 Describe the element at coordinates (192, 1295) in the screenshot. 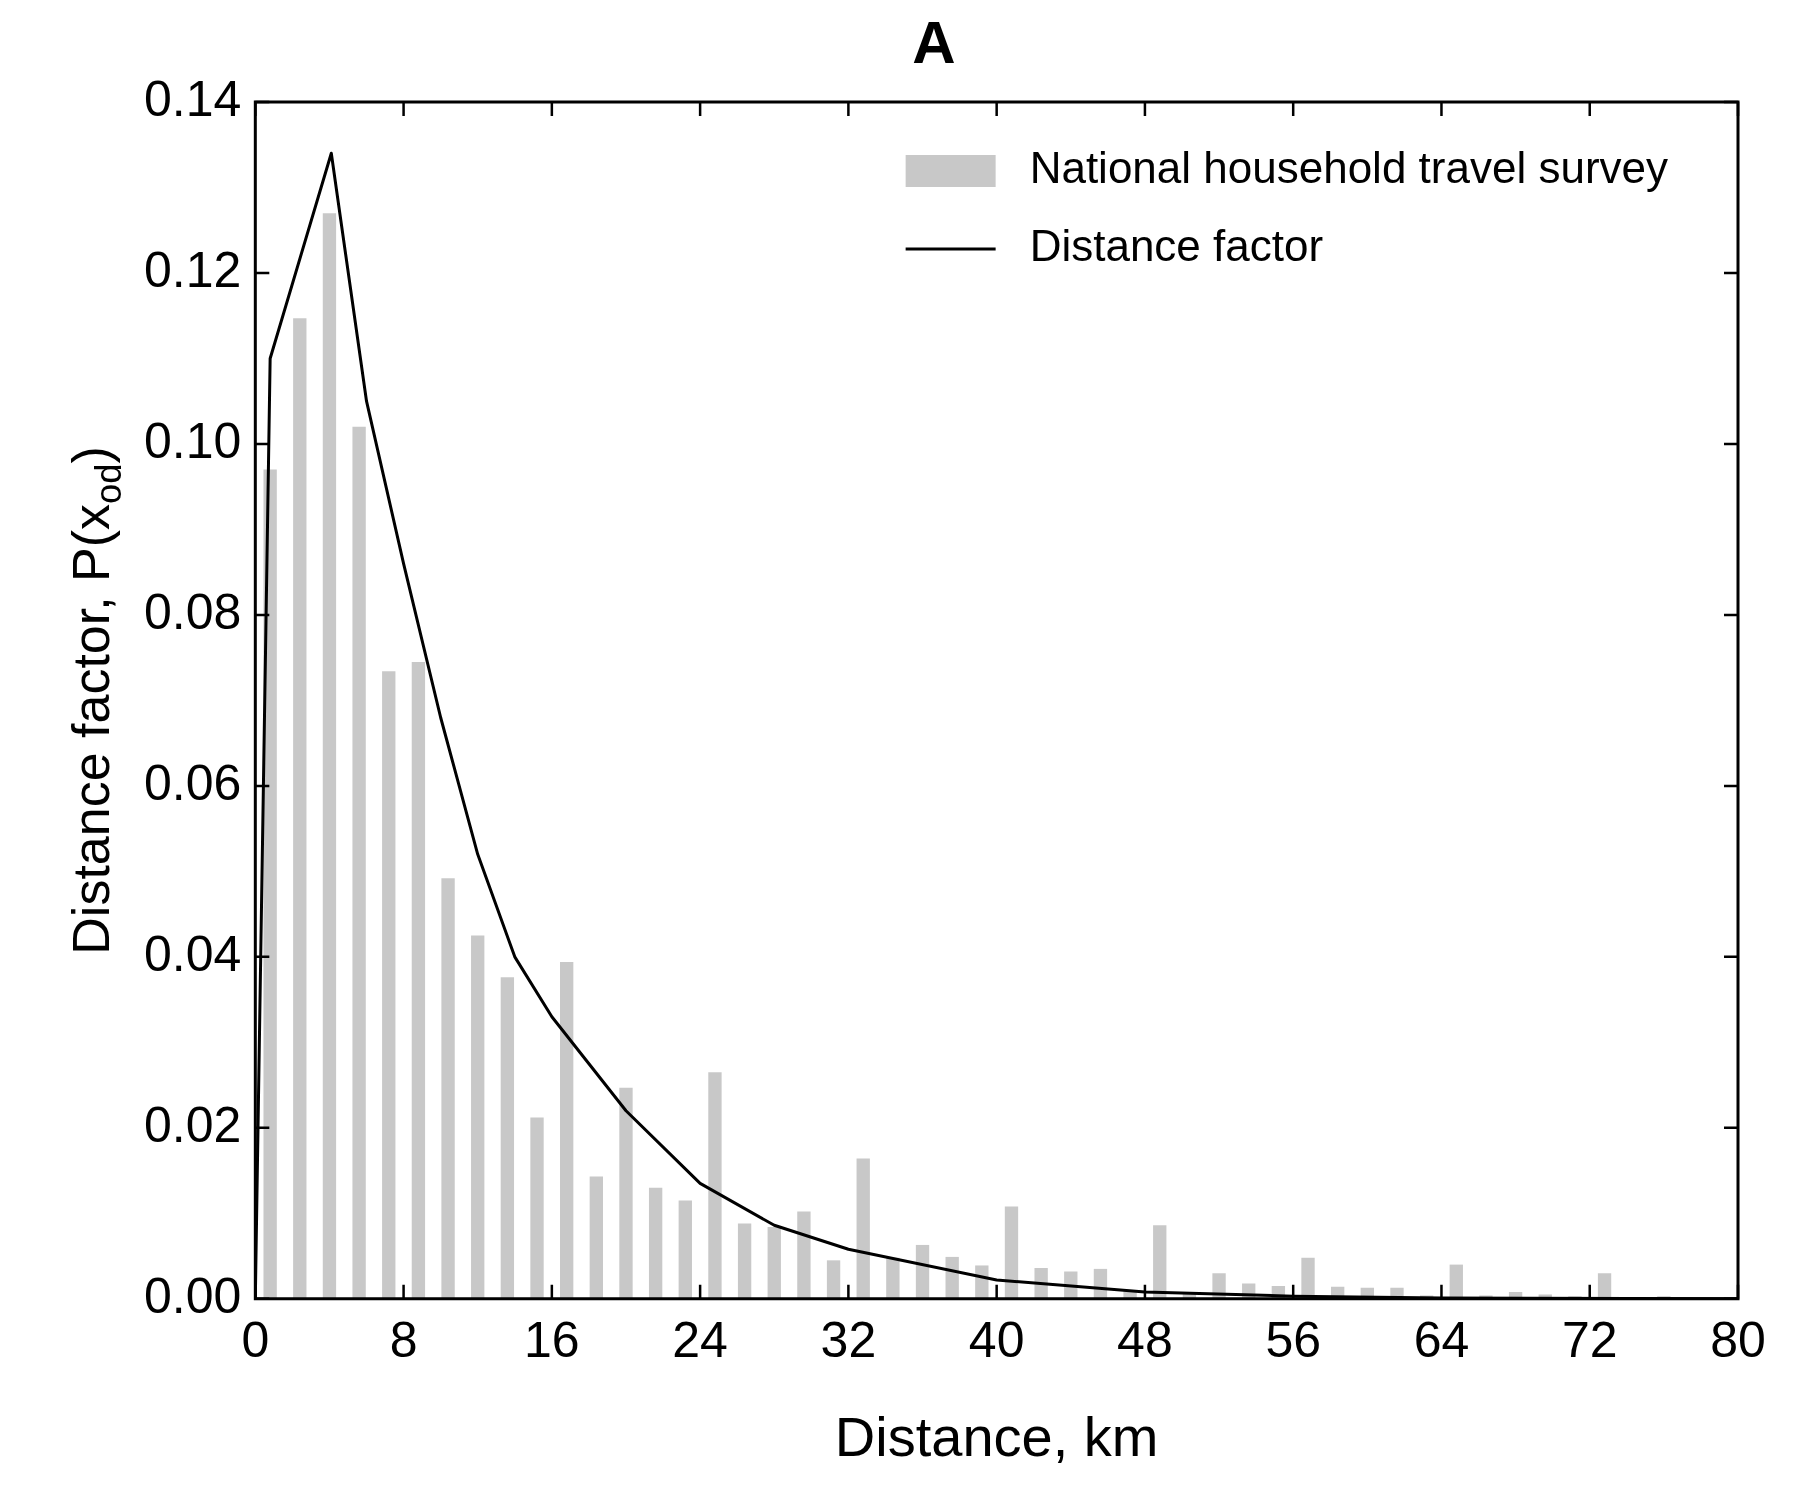

I see `y-tick-label: 0.00` at that location.